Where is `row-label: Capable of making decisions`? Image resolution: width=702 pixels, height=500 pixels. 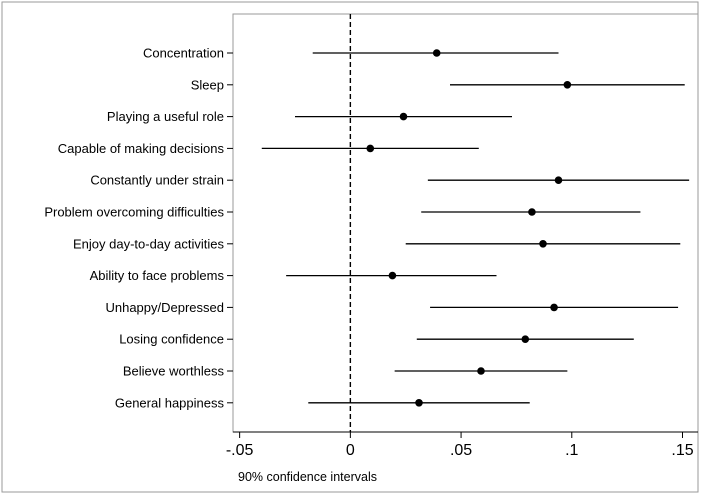 row-label: Capable of making decisions is located at coordinates (141, 148).